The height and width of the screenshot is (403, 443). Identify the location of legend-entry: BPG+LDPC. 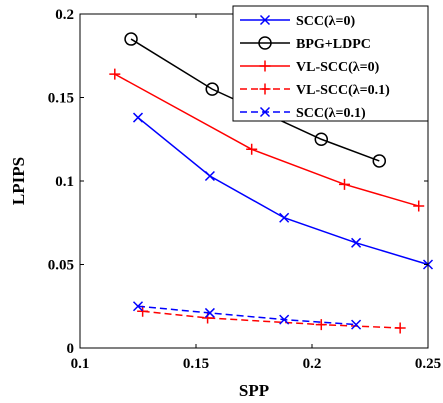
(305, 44).